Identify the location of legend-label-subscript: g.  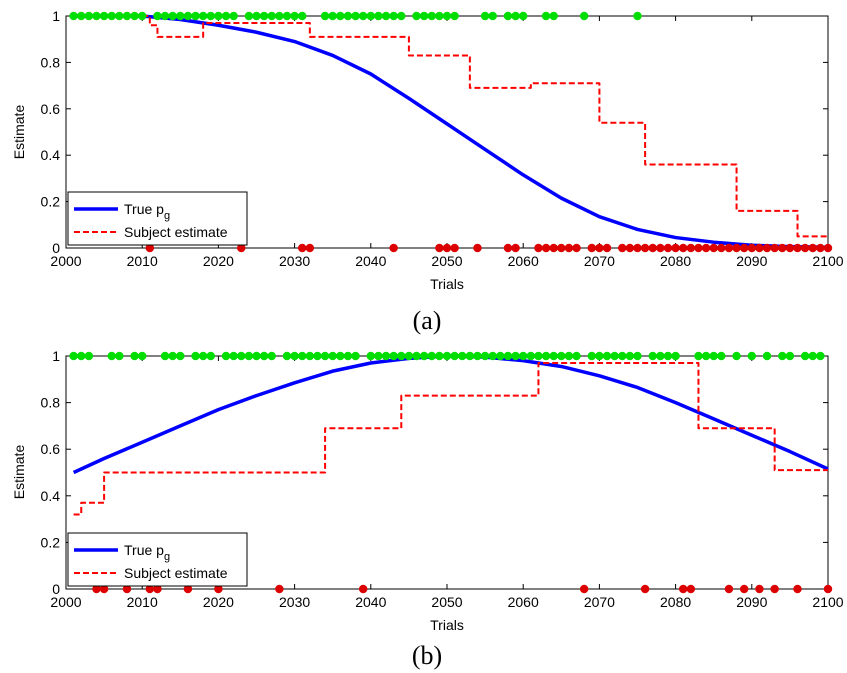
(167, 557).